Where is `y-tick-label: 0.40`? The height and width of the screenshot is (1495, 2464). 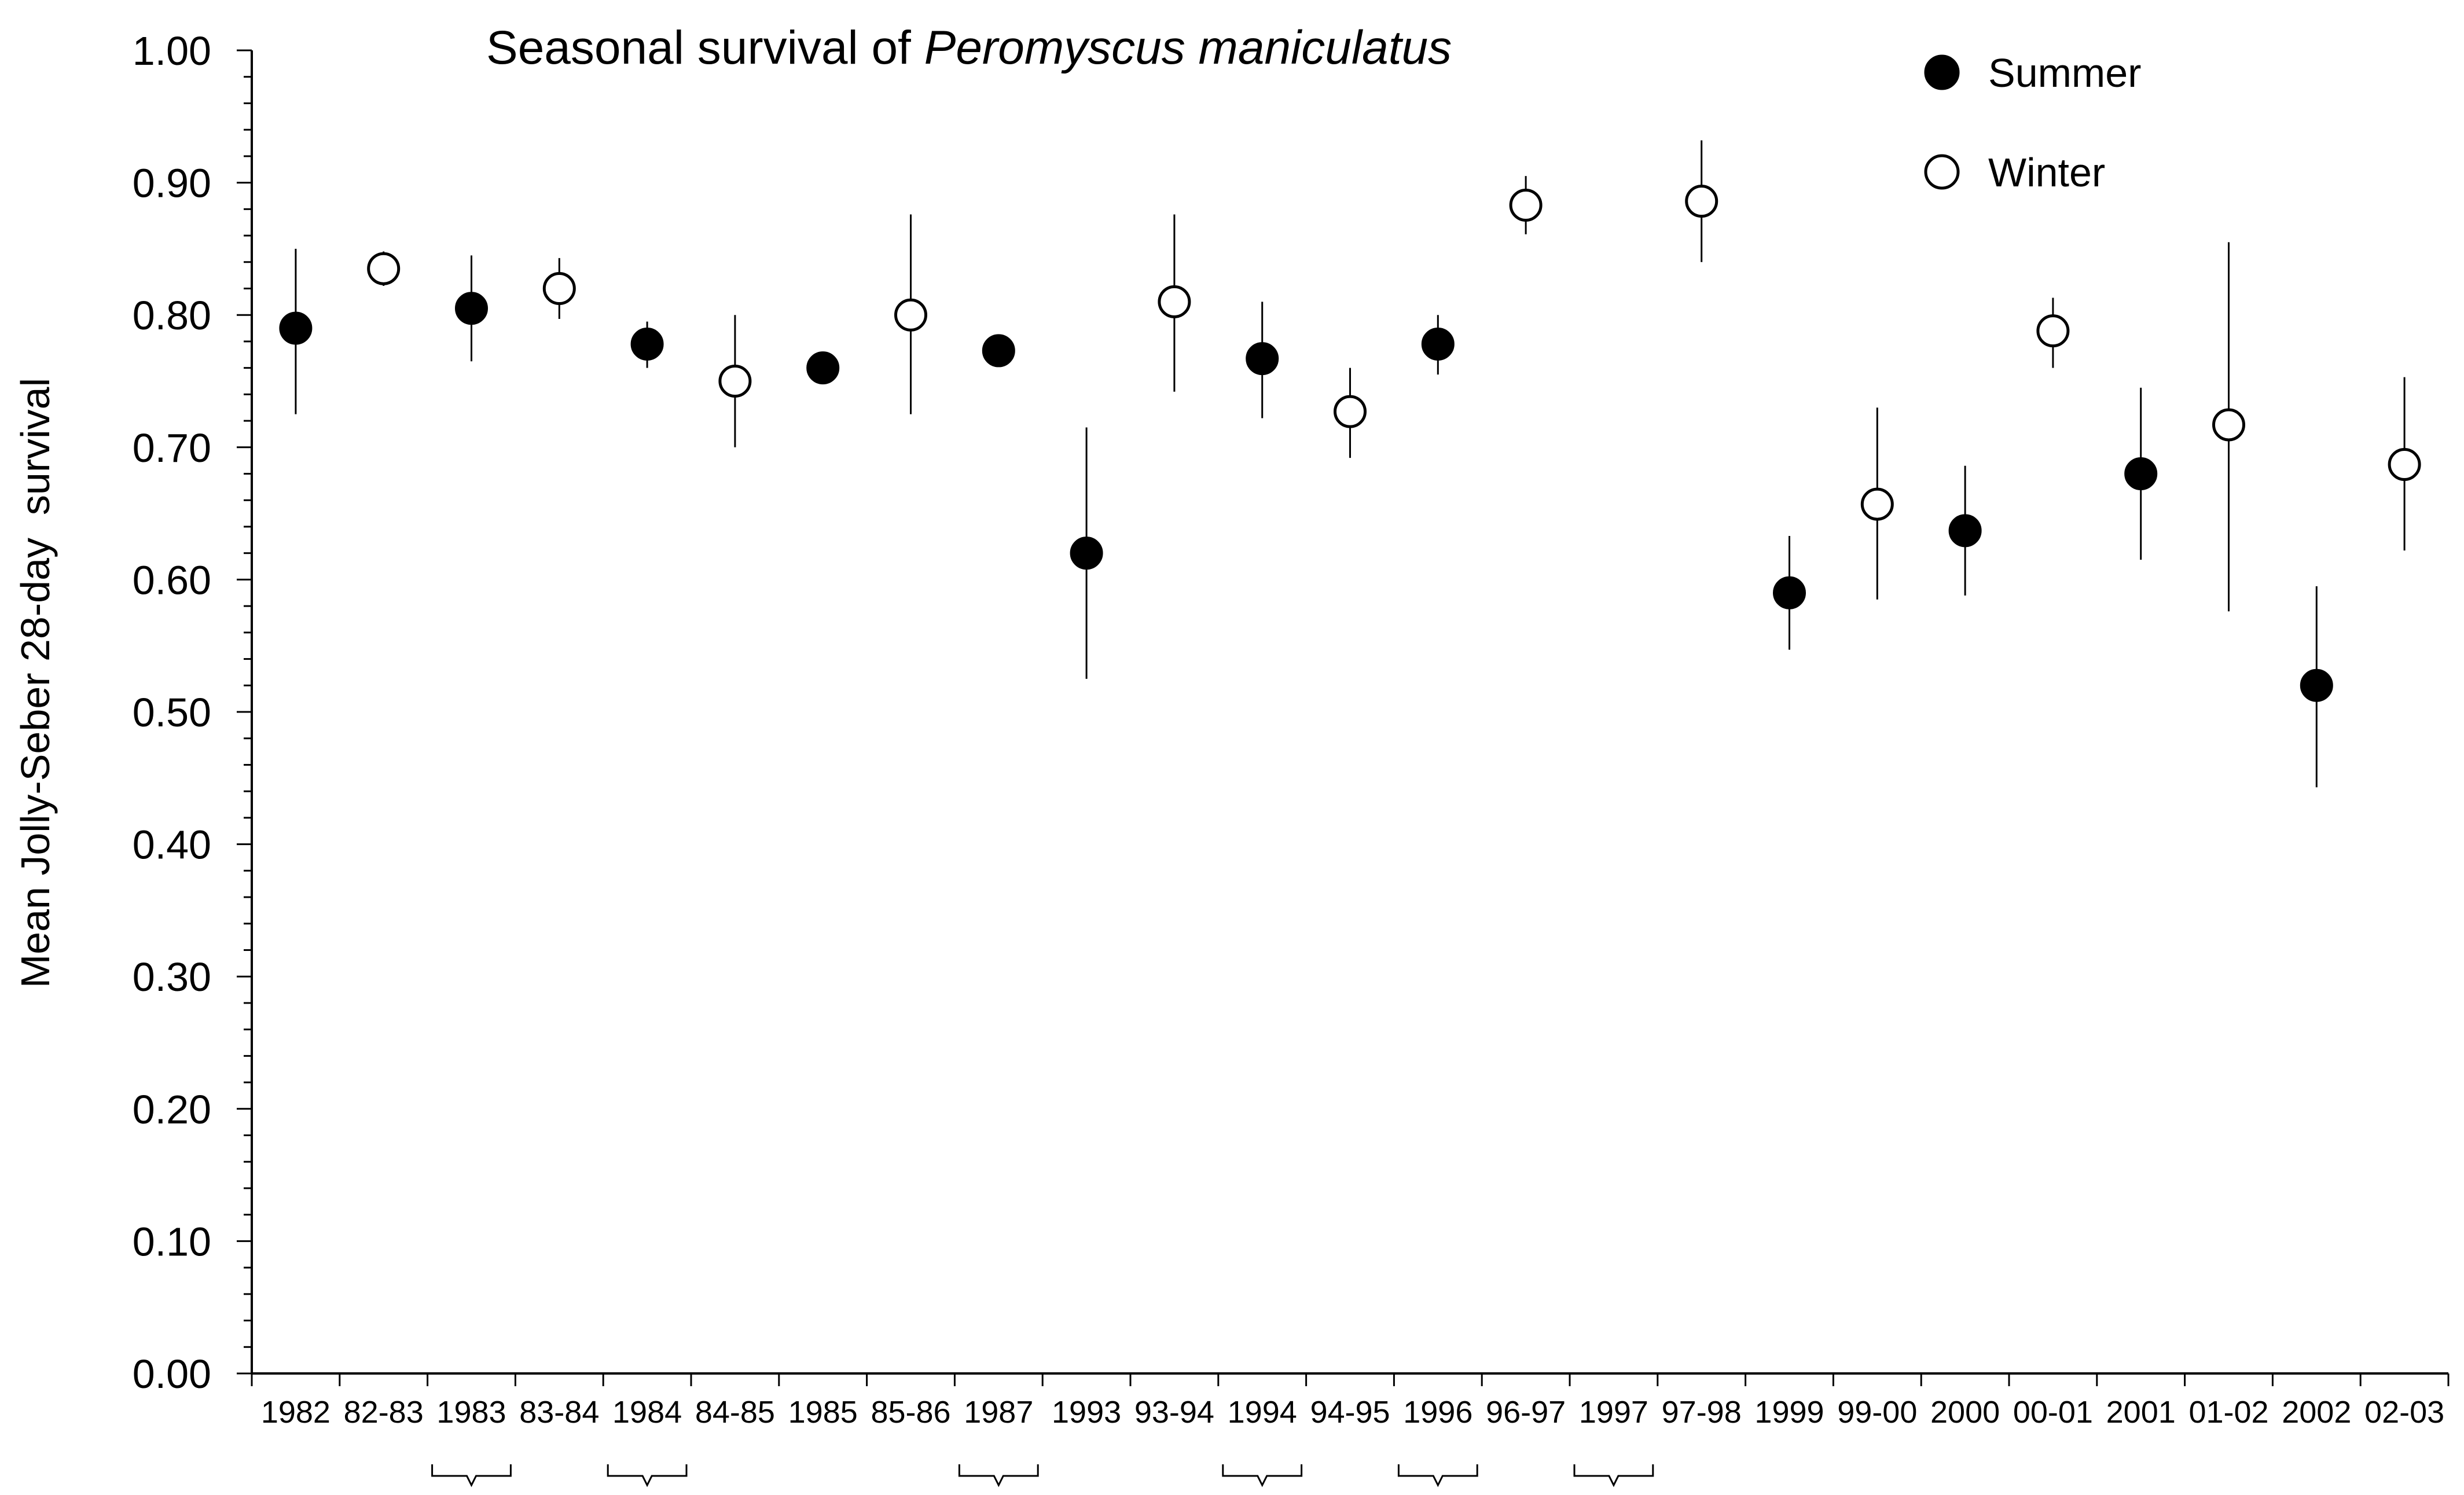 y-tick-label: 0.40 is located at coordinates (172, 845).